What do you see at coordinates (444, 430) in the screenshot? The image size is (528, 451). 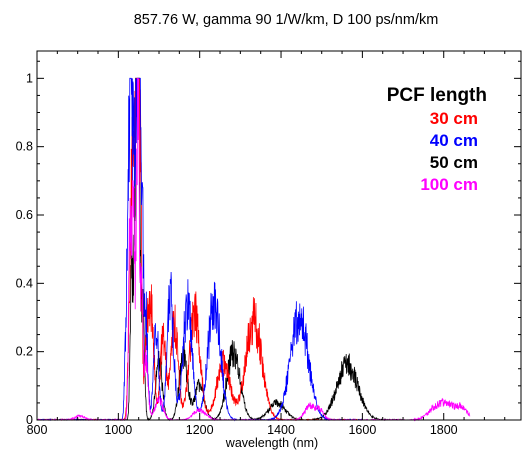 I see `x-tick-label: 1800` at bounding box center [444, 430].